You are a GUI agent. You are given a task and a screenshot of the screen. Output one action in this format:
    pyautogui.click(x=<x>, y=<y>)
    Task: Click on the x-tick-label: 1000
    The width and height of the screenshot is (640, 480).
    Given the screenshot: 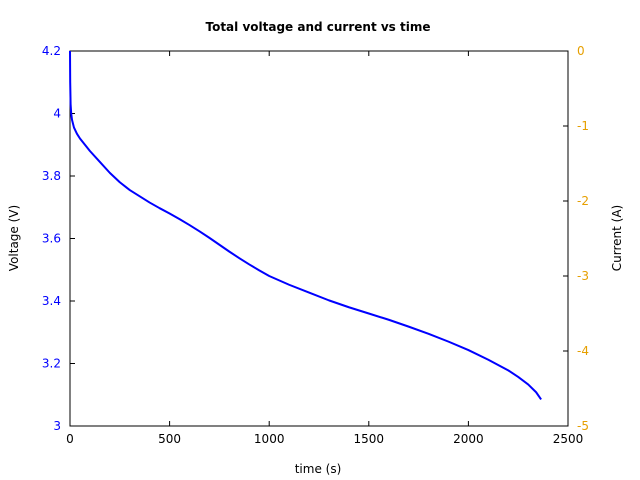 What is the action you would take?
    pyautogui.click(x=269, y=439)
    